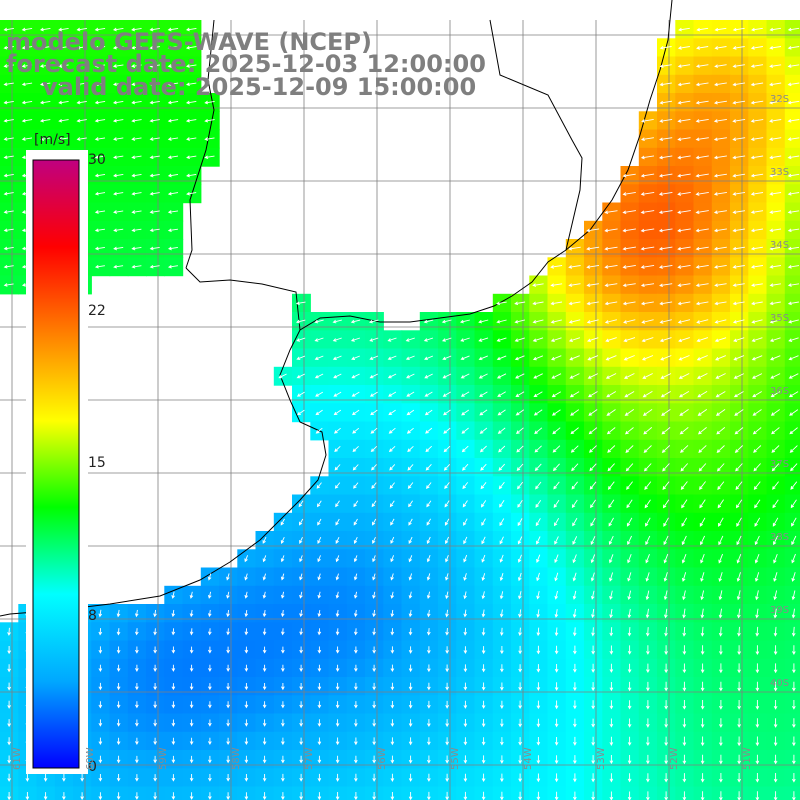  What do you see at coordinates (780, 99) in the screenshot?
I see `lat-label: 32S` at bounding box center [780, 99].